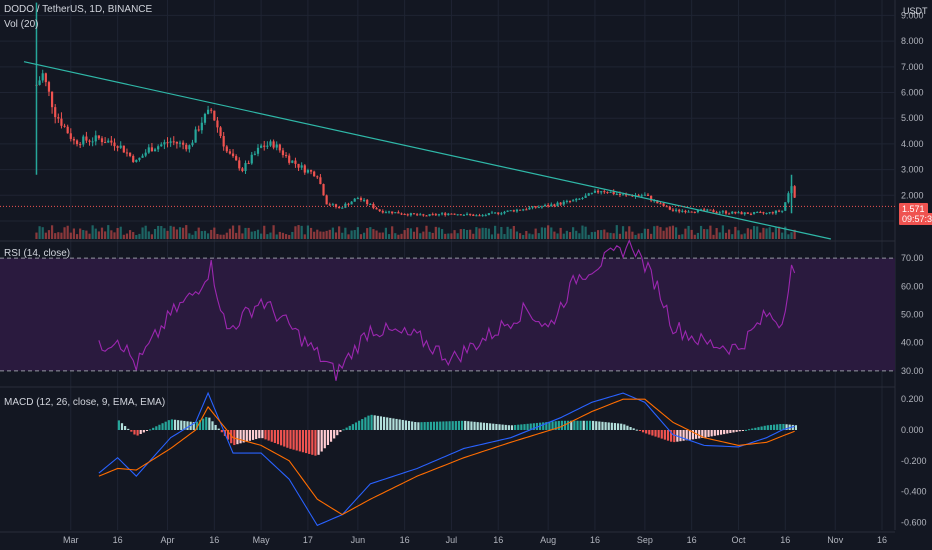 The image size is (932, 550). I want to click on symbol-title: DODO / TetherUS, 1D, BINANCE, so click(78, 9).